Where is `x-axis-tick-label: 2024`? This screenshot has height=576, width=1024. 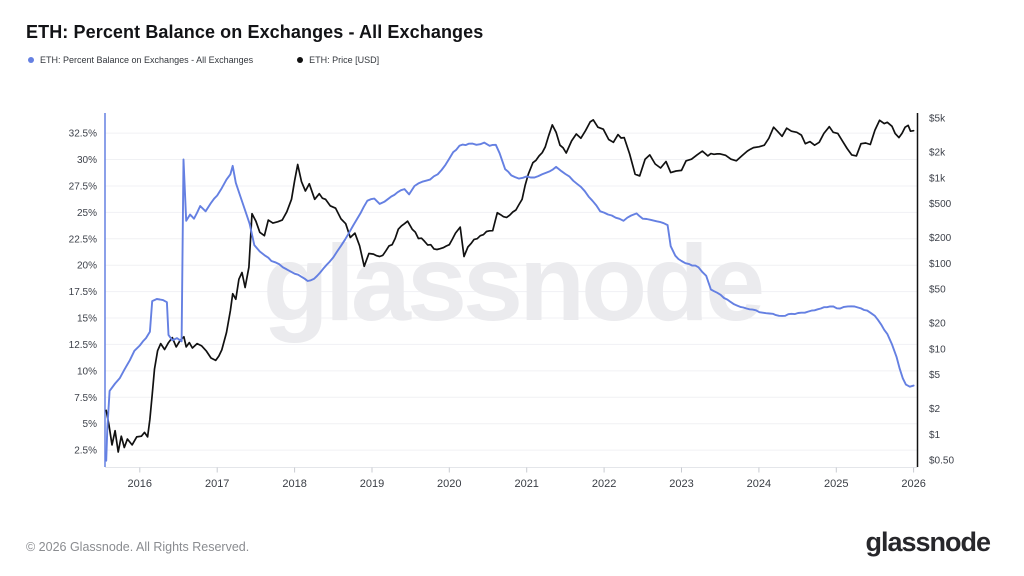
x-axis-tick-label: 2024 is located at coordinates (759, 484).